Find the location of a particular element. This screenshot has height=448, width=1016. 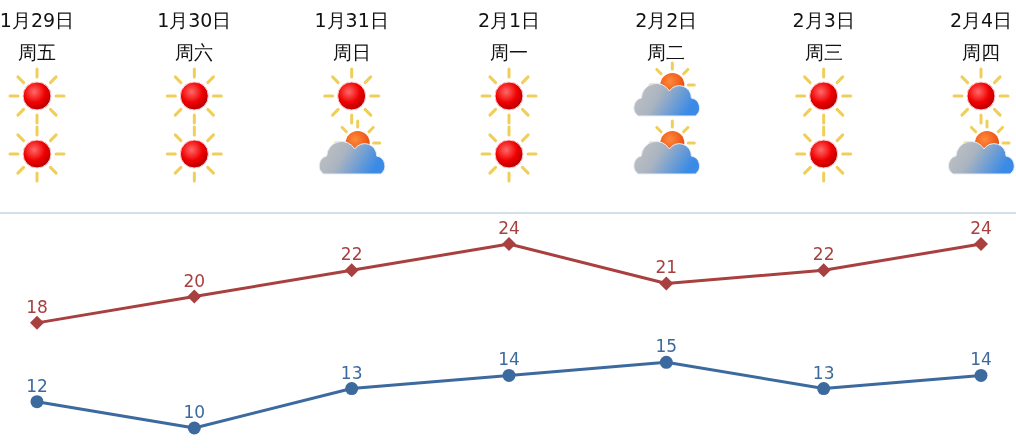

x-tick-label: 2月3日周三 is located at coordinates (823, 36).